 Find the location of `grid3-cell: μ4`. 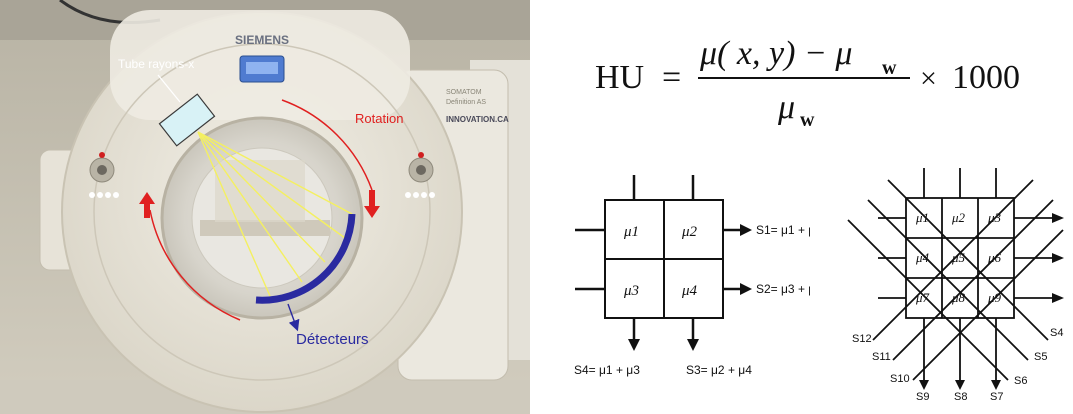

grid3-cell: μ4 is located at coordinates (922, 257).